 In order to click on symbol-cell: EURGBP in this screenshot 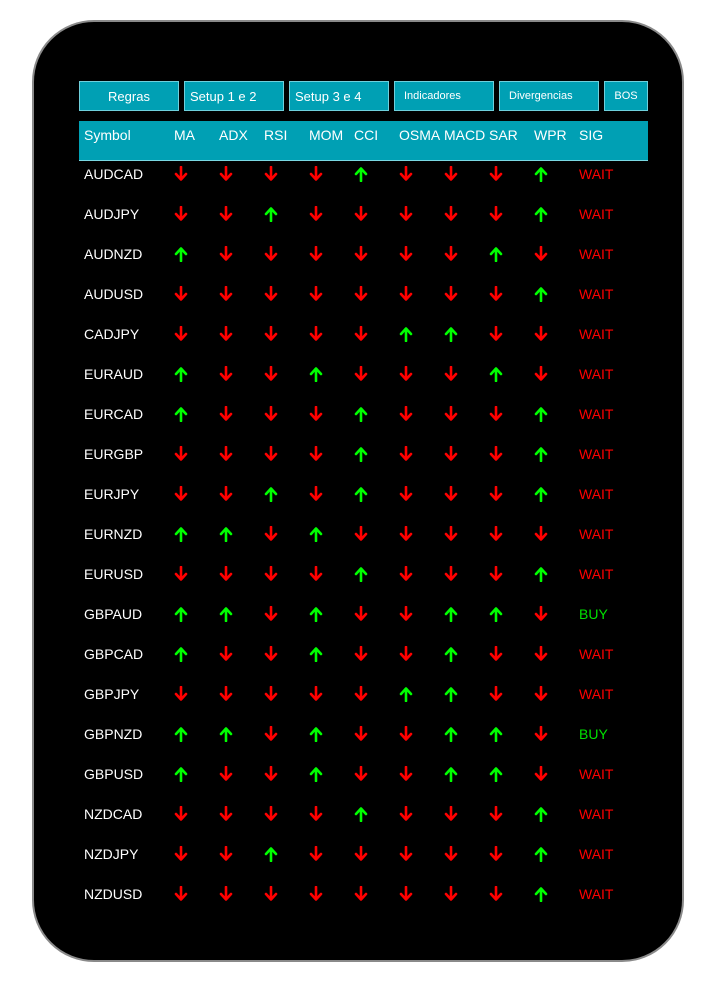, I will do `click(114, 454)`.